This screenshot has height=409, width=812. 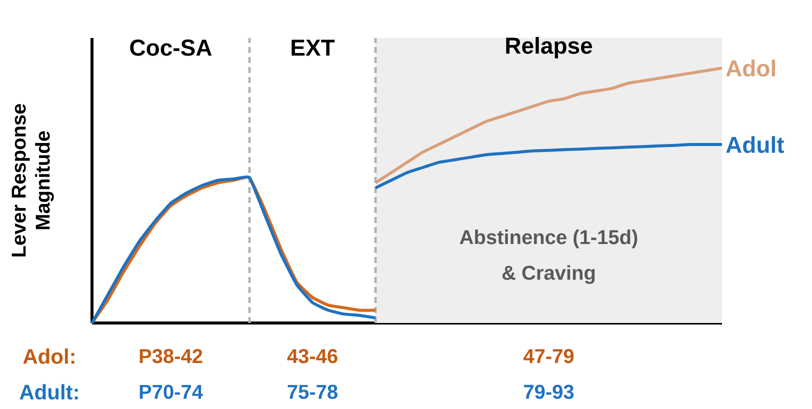 What do you see at coordinates (171, 356) in the screenshot?
I see `text: P38-42` at bounding box center [171, 356].